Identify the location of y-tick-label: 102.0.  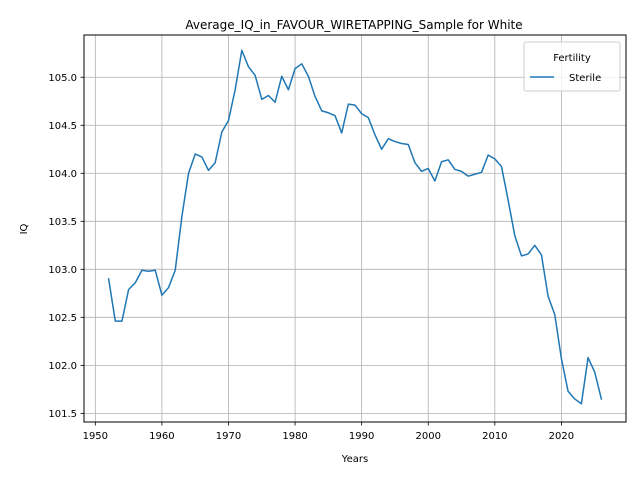
(62, 366).